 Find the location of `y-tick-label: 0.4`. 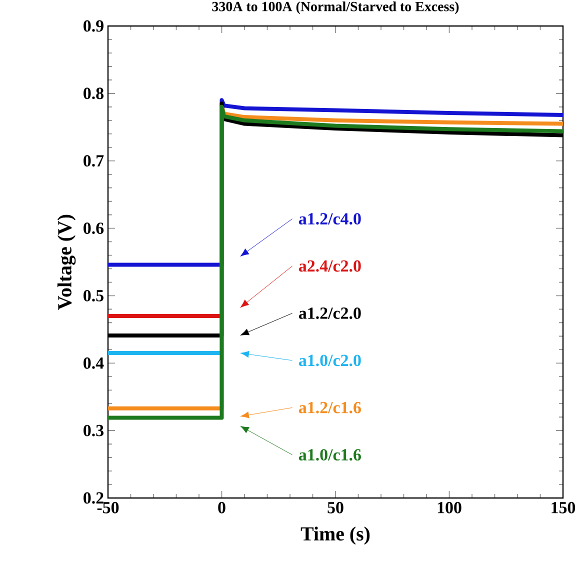

y-tick-label: 0.4 is located at coordinates (94, 363).